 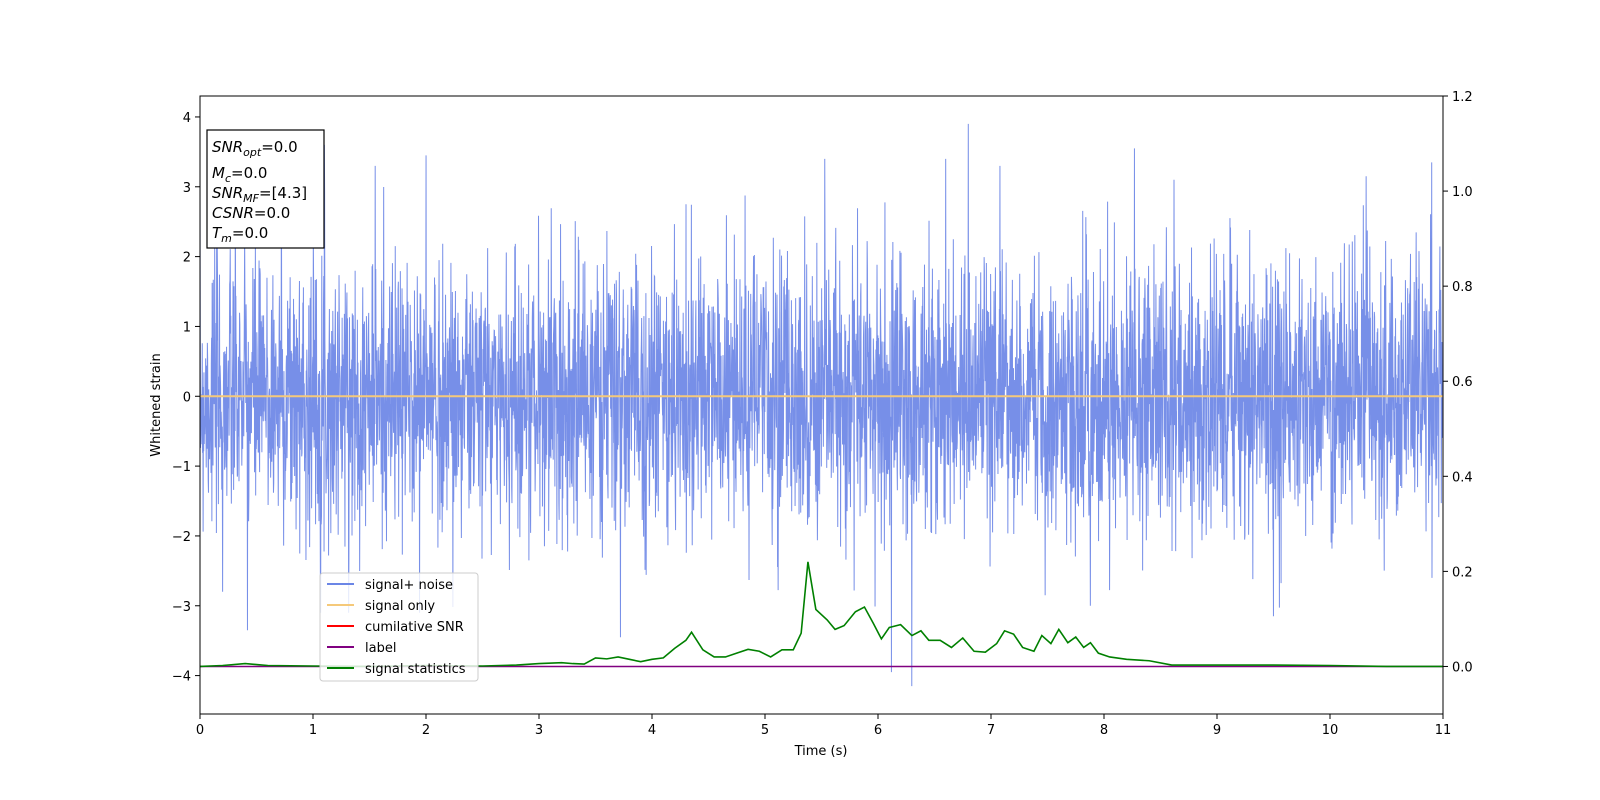 What do you see at coordinates (1462, 667) in the screenshot?
I see `y-right-tick-label: 0.0` at bounding box center [1462, 667].